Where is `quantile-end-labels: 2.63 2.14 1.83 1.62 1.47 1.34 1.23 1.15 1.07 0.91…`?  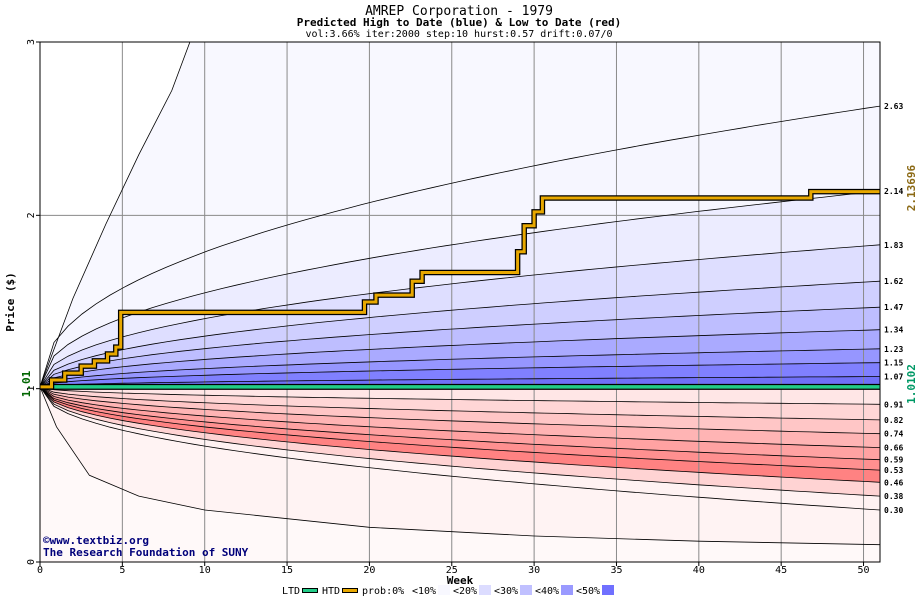
quantile-end-labels: 2.63 2.14 1.83 1.62 1.47 1.34 1.23 1.15 1.07 0.91… is located at coordinates (893, 308).